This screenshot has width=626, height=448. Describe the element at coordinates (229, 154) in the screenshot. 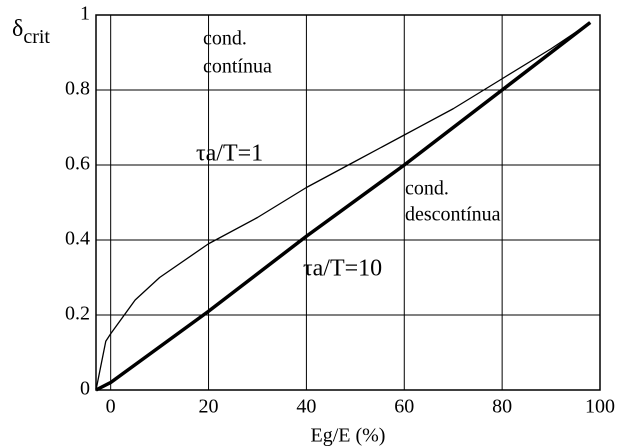

I see `series-label: τa/T=1` at that location.